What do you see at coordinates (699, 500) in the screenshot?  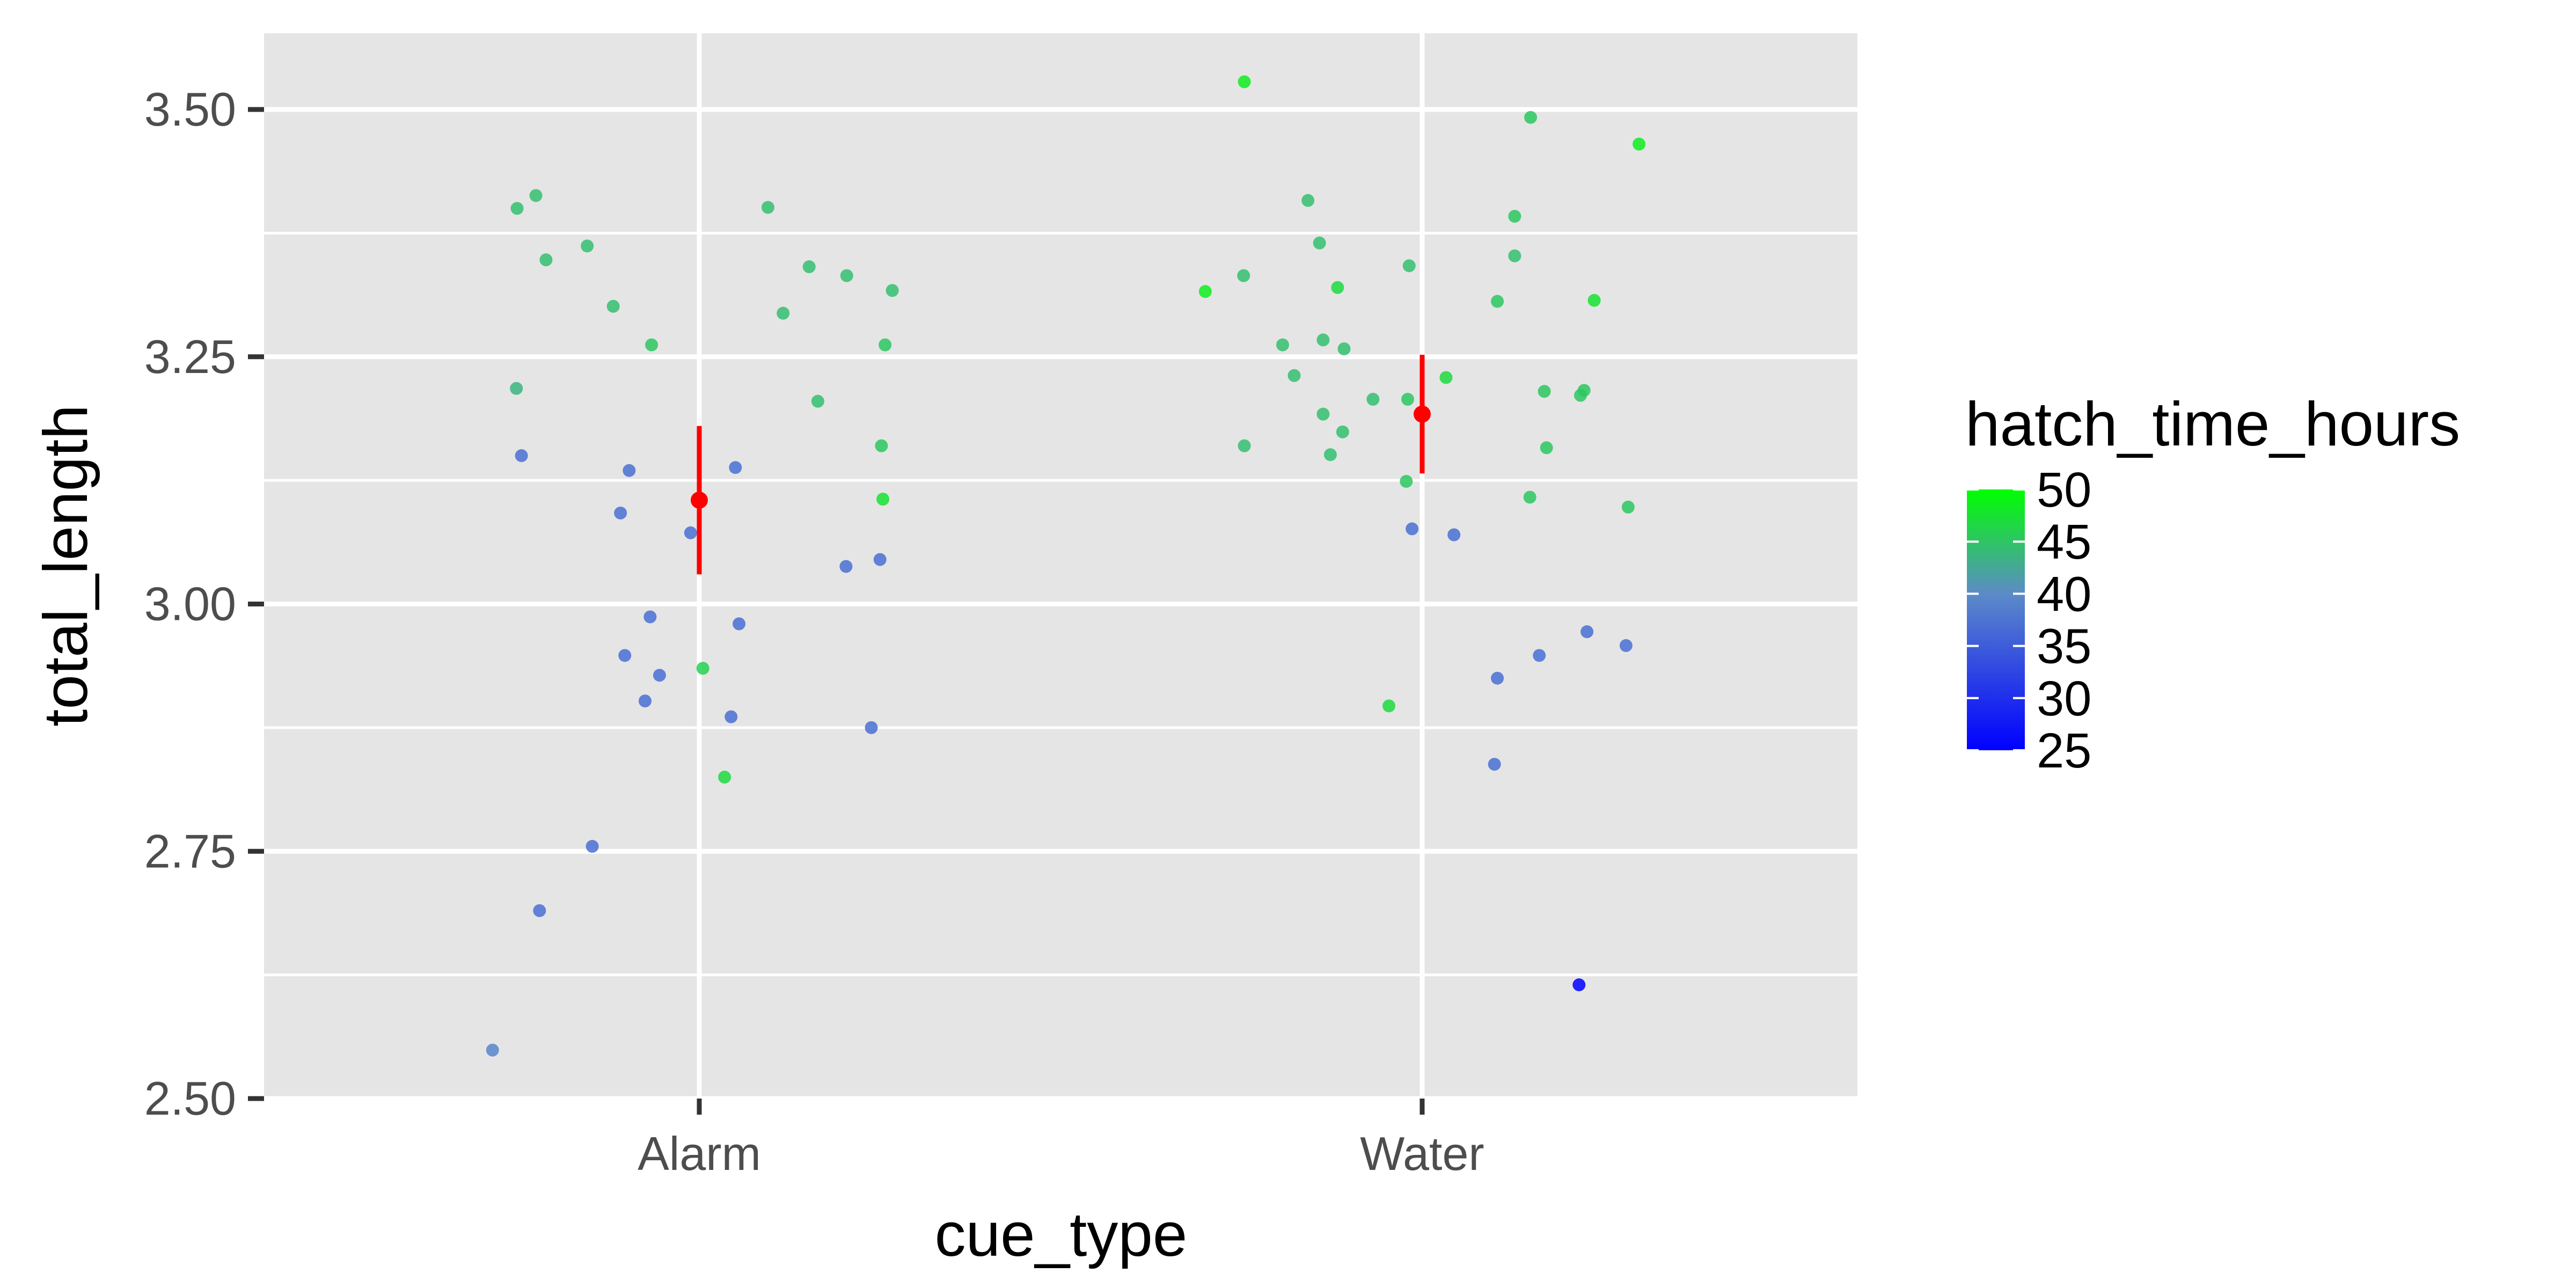 I see `mean-point-alarm` at bounding box center [699, 500].